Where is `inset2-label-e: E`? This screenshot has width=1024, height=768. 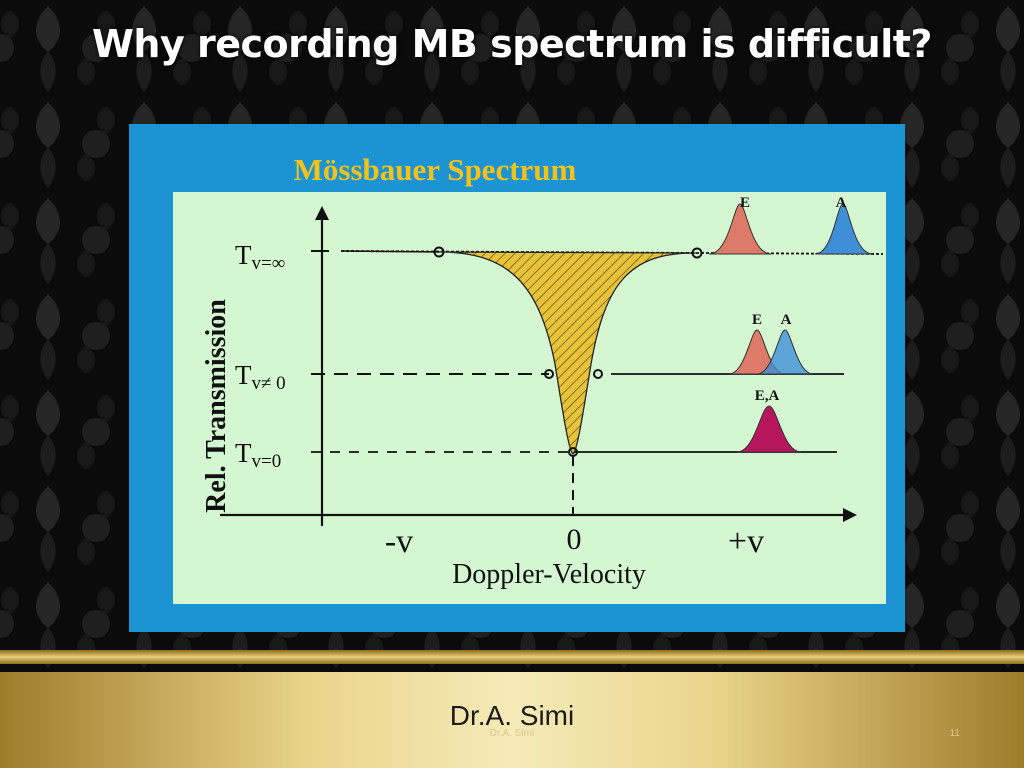
inset2-label-e: E is located at coordinates (757, 320).